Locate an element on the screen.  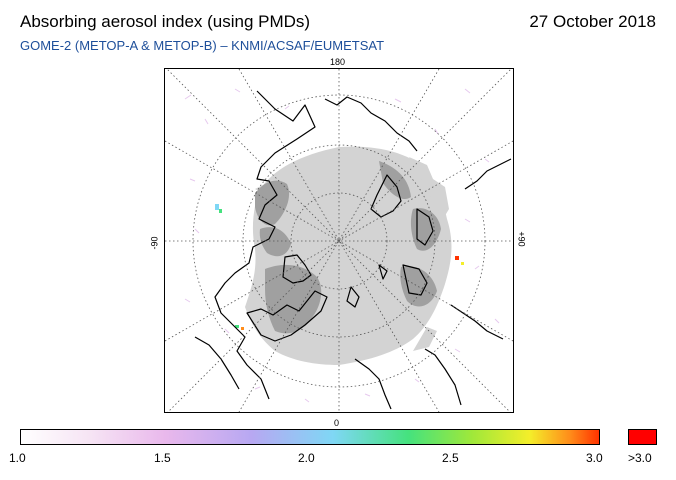
colorbar-overflow-swatch is located at coordinates (642, 437).